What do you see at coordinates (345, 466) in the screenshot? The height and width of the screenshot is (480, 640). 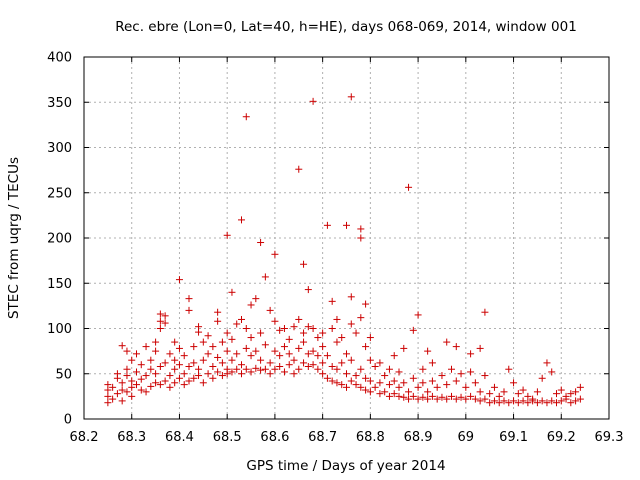 I see `x-axis-label: GPS time / Days of year 2014` at bounding box center [345, 466].